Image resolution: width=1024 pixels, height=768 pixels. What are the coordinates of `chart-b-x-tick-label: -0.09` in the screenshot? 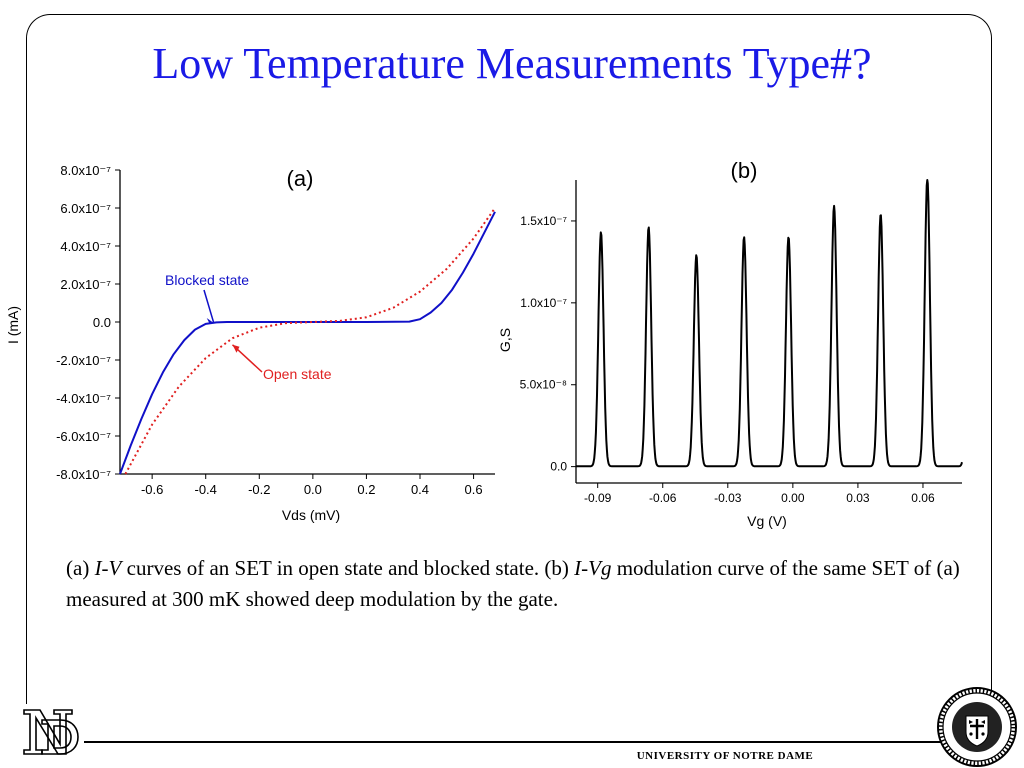 It's located at (598, 498).